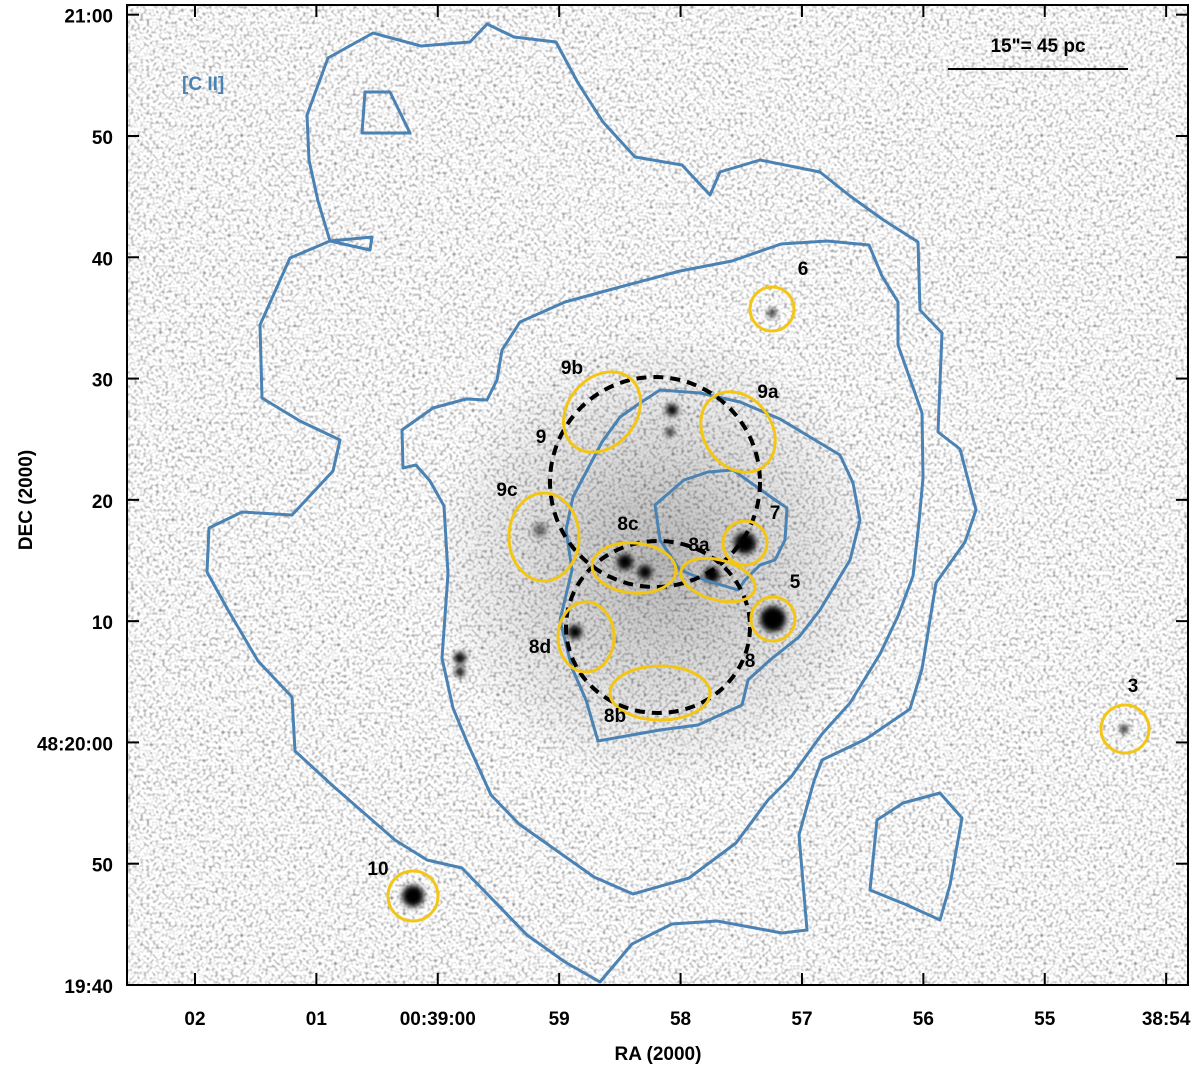 The height and width of the screenshot is (1082, 1200). What do you see at coordinates (102, 259) in the screenshot?
I see `y-tick-label: 40` at bounding box center [102, 259].